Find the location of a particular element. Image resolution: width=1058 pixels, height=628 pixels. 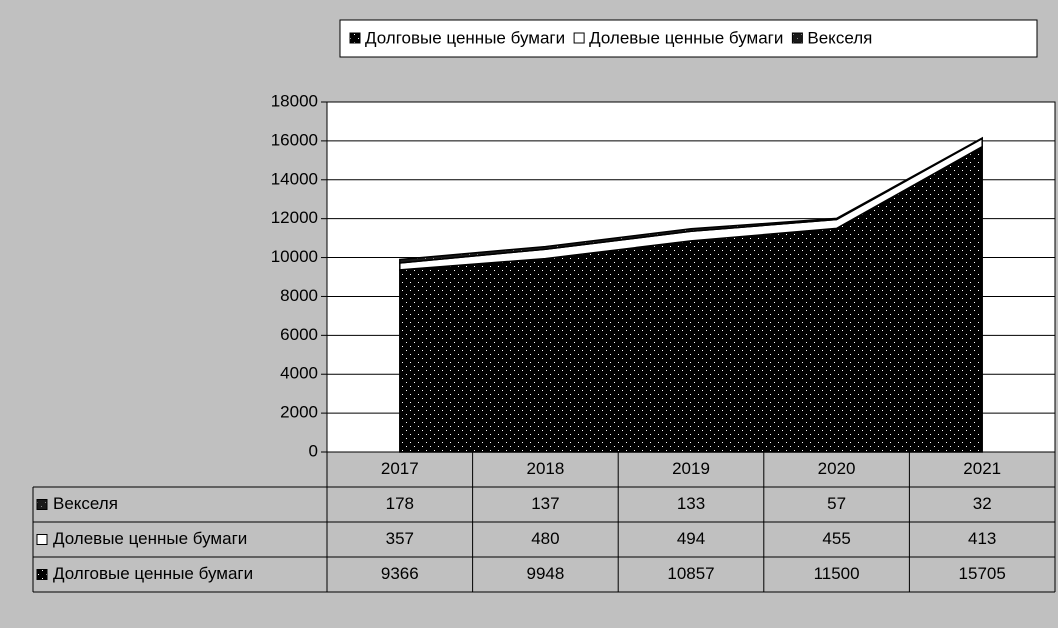

table-cell: 455 is located at coordinates (836, 538).